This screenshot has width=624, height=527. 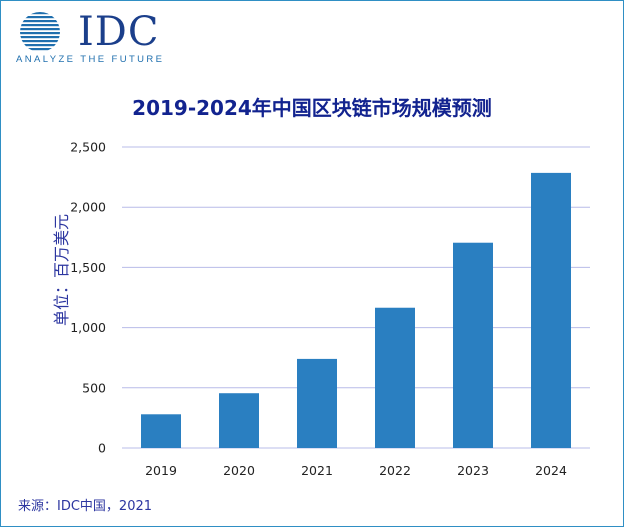 What do you see at coordinates (88, 147) in the screenshot?
I see `y-tick-label: 2,500` at bounding box center [88, 147].